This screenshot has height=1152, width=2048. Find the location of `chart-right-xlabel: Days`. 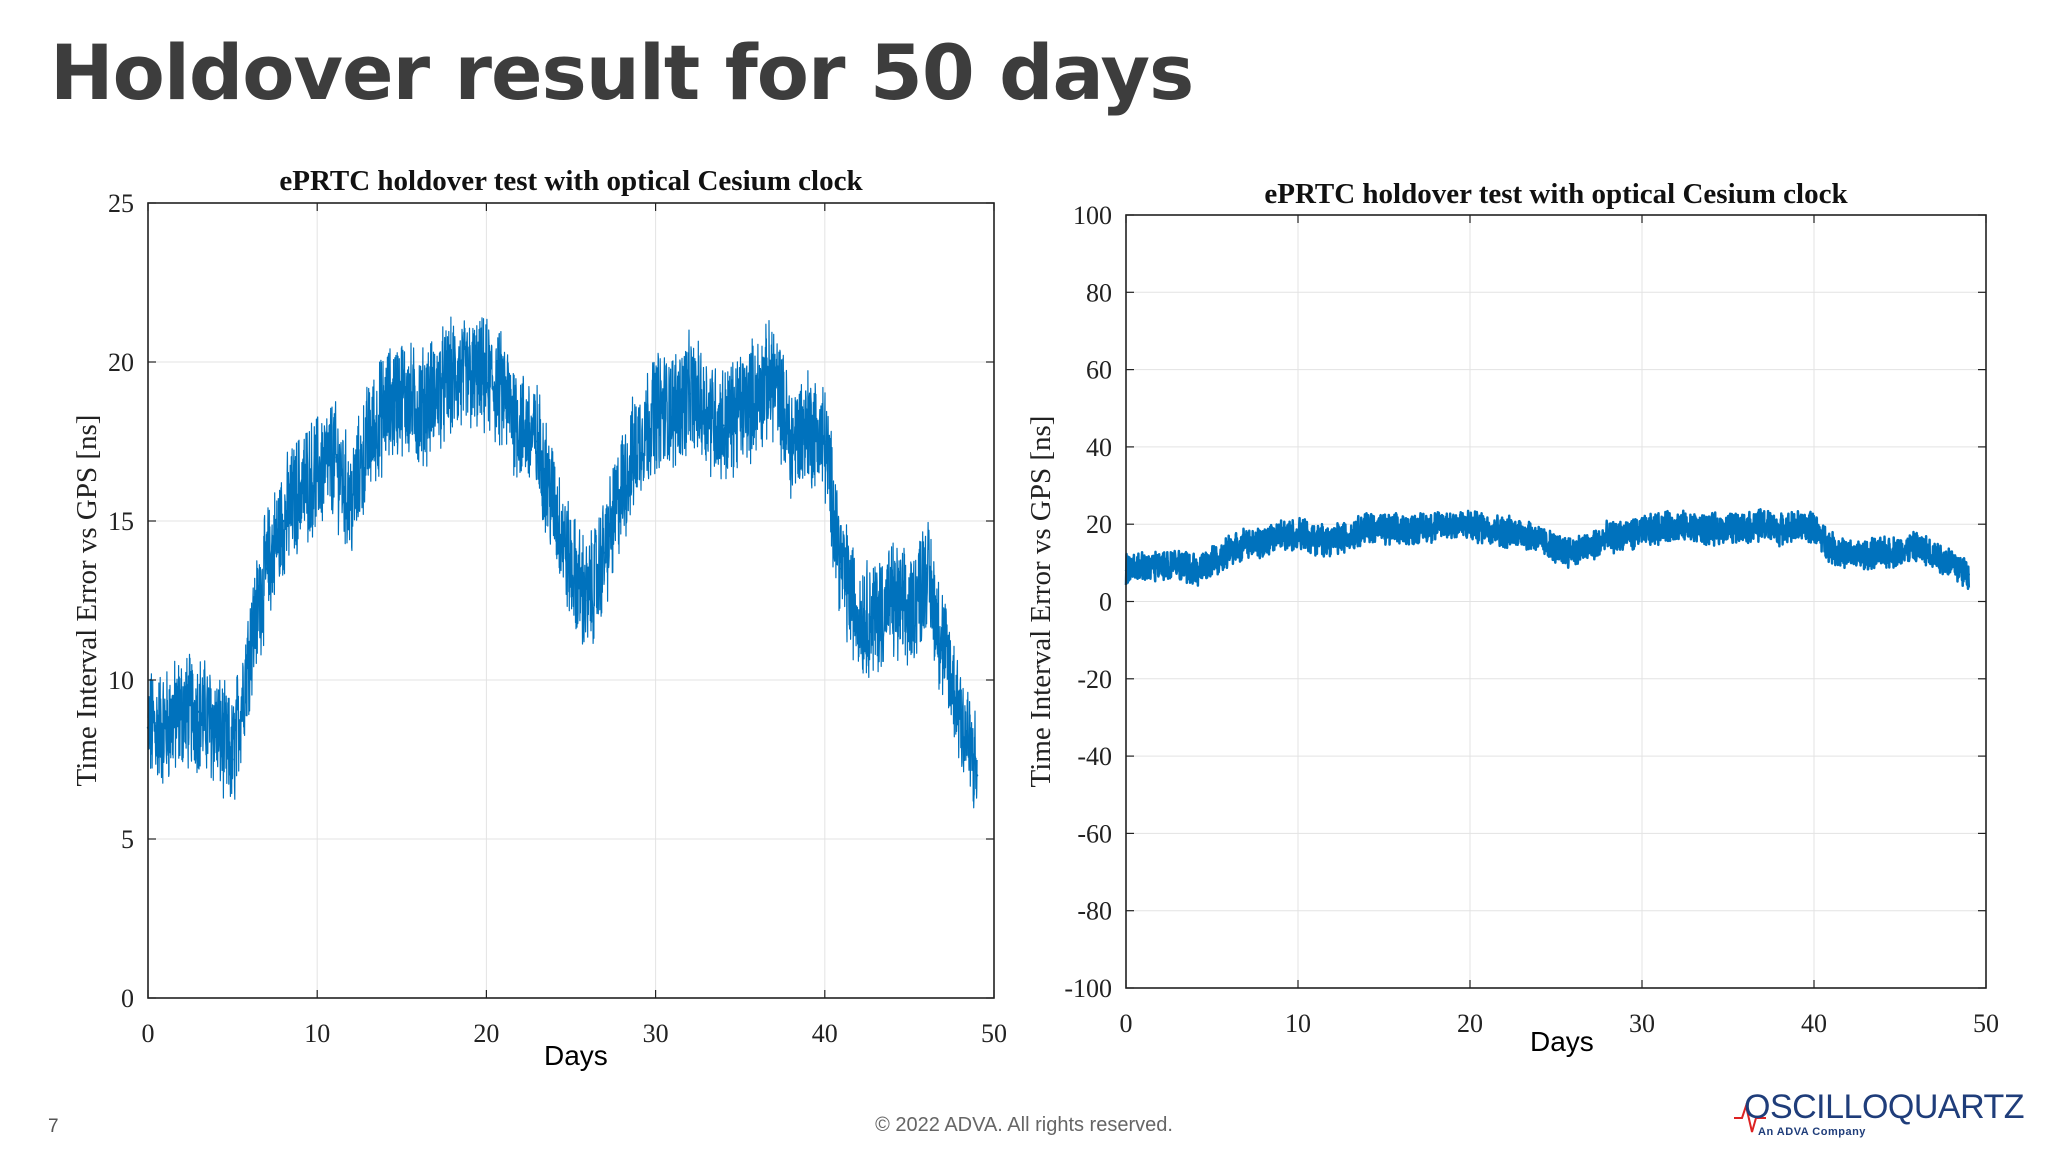

chart-right-xlabel: Days is located at coordinates (1562, 1041).